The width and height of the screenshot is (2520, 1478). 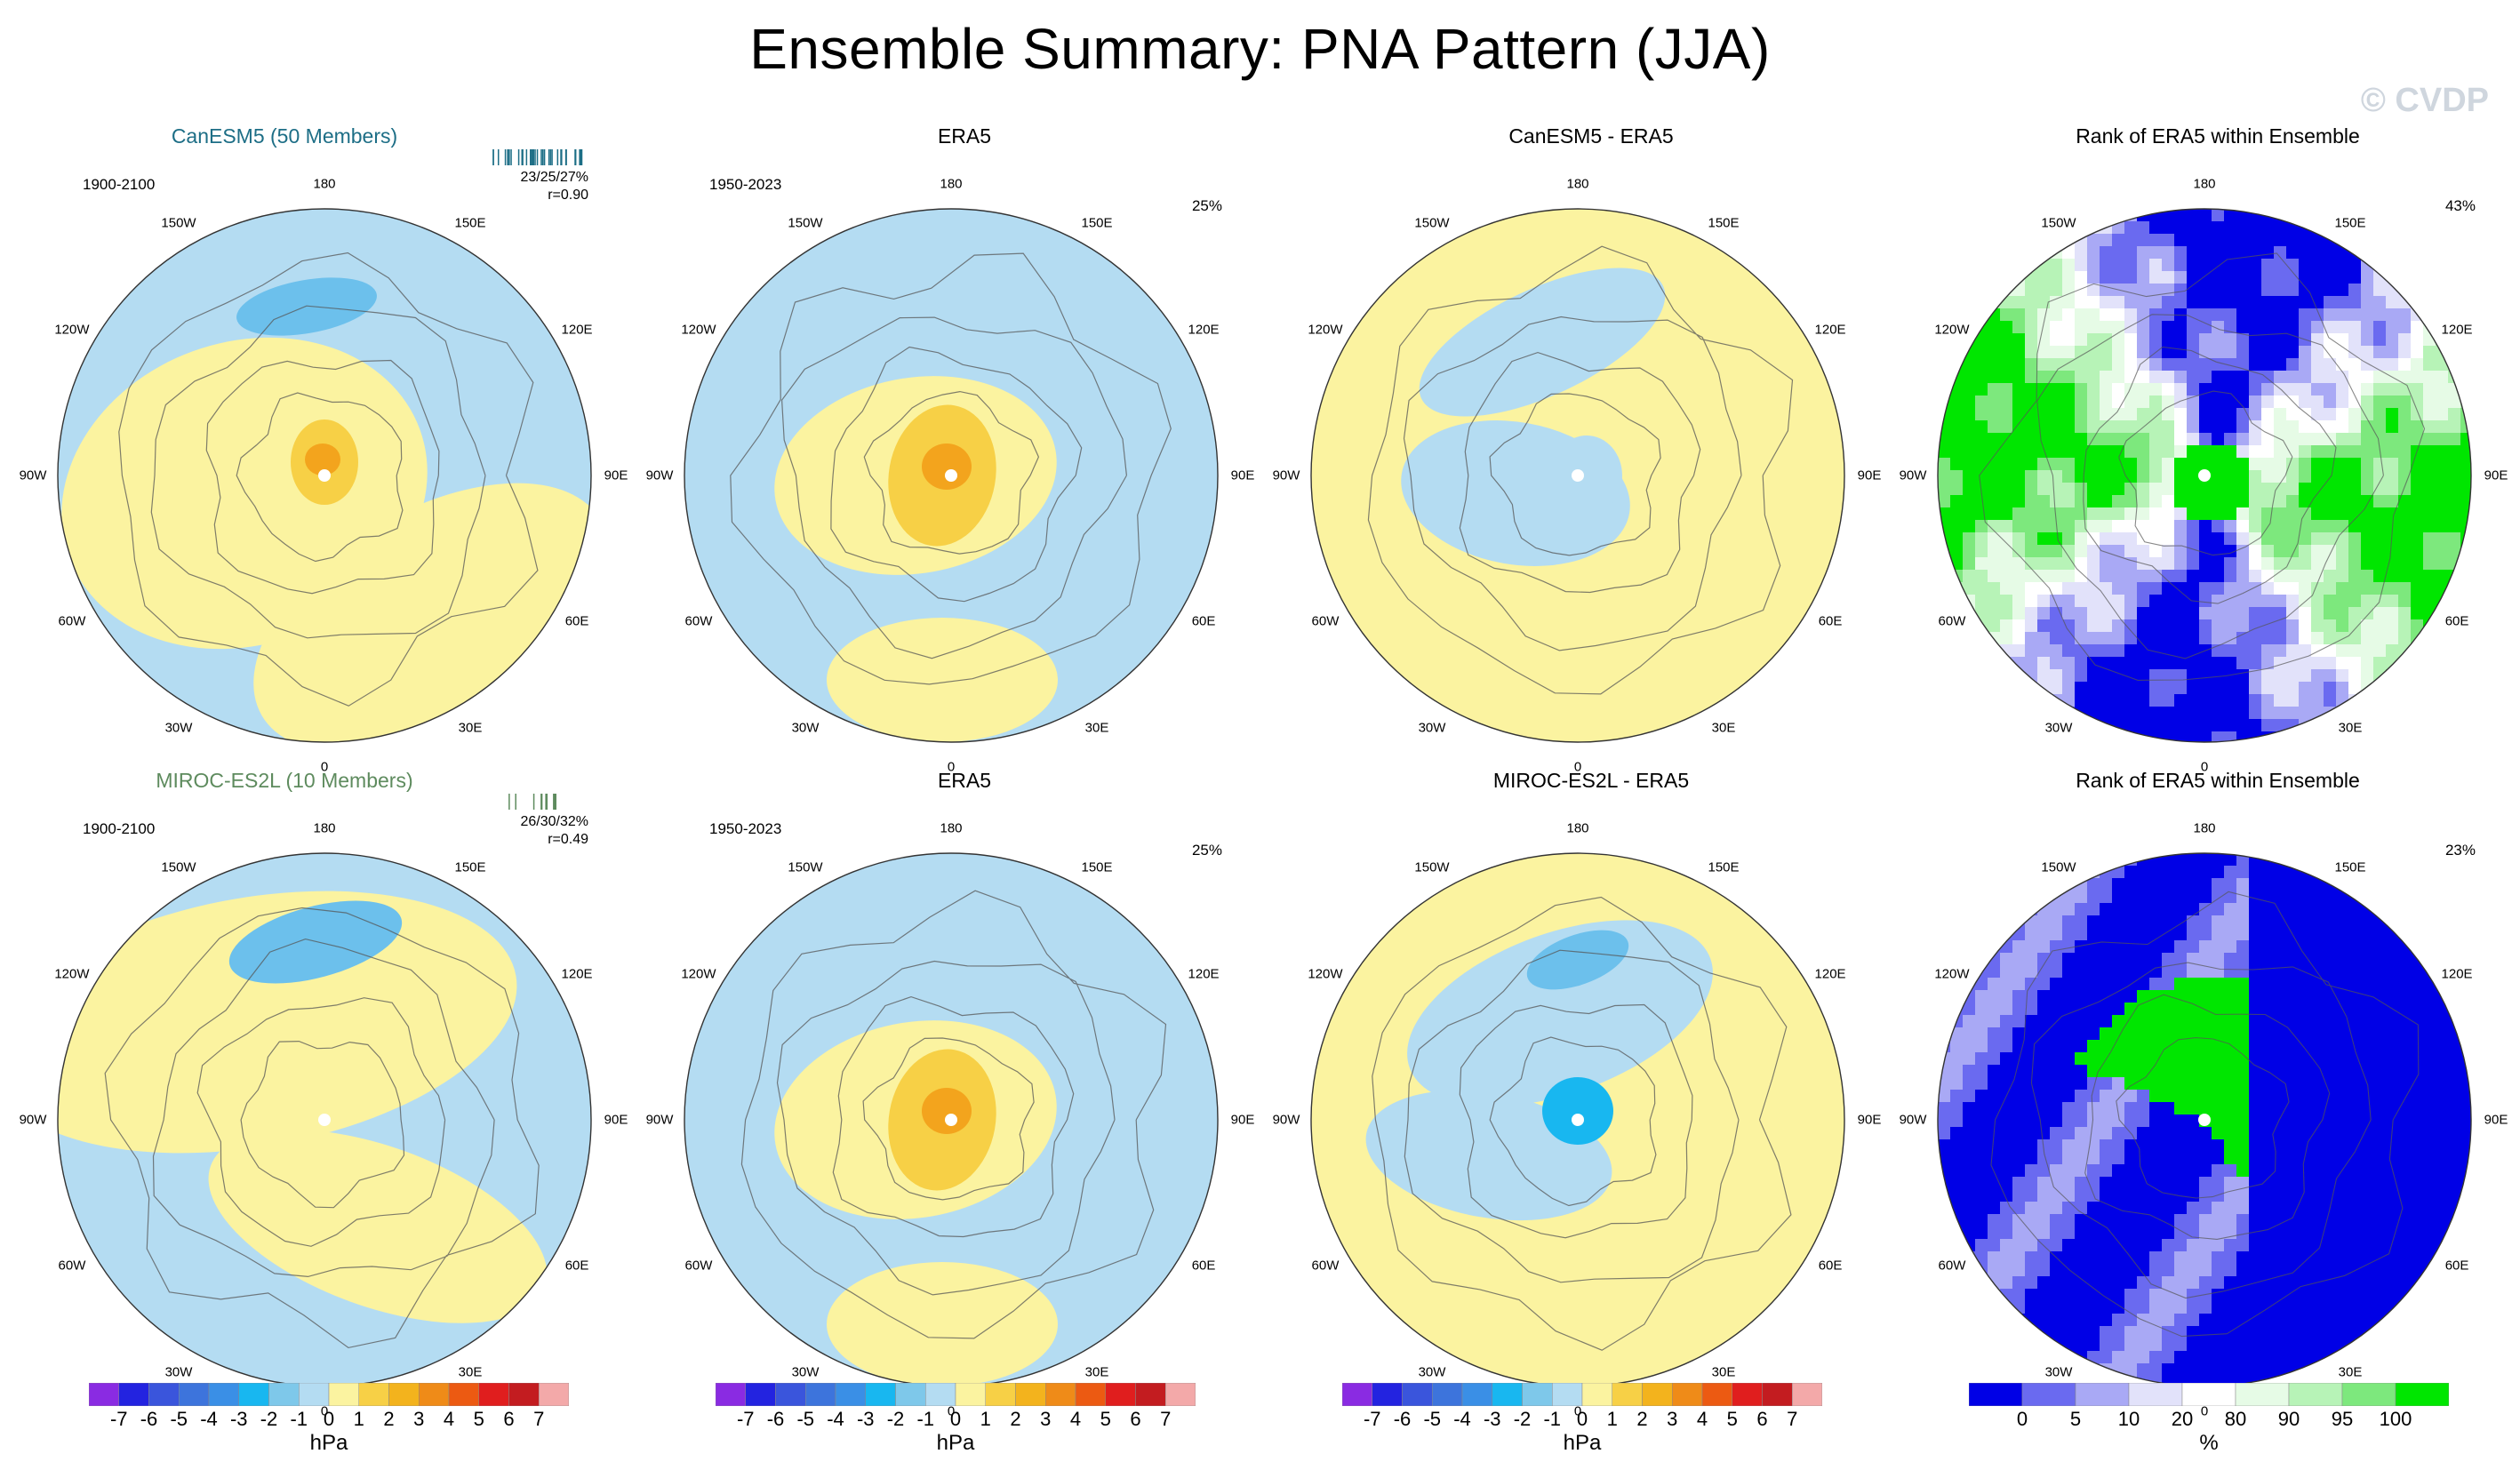 What do you see at coordinates (329, 1419) in the screenshot?
I see `colorbar-tick-label: 0` at bounding box center [329, 1419].